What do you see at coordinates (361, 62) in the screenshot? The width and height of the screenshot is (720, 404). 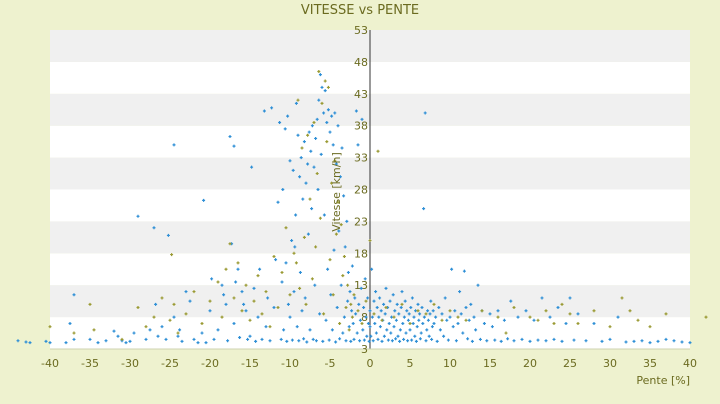 I see `y-tick-label: 48` at bounding box center [361, 62].